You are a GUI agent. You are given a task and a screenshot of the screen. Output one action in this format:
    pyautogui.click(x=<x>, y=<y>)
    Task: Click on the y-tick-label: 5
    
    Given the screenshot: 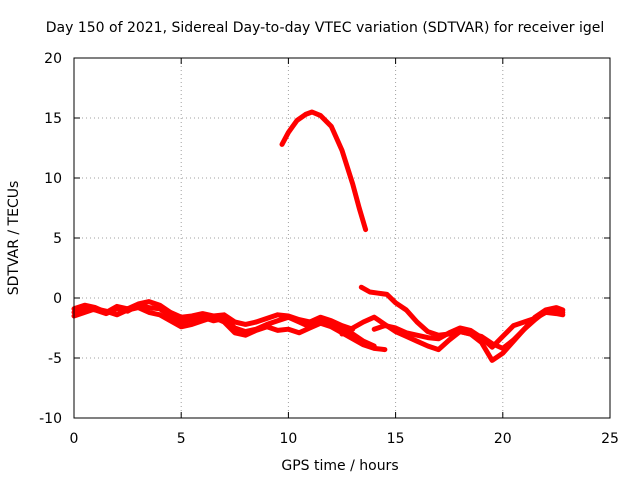 What is the action you would take?
    pyautogui.click(x=57, y=239)
    